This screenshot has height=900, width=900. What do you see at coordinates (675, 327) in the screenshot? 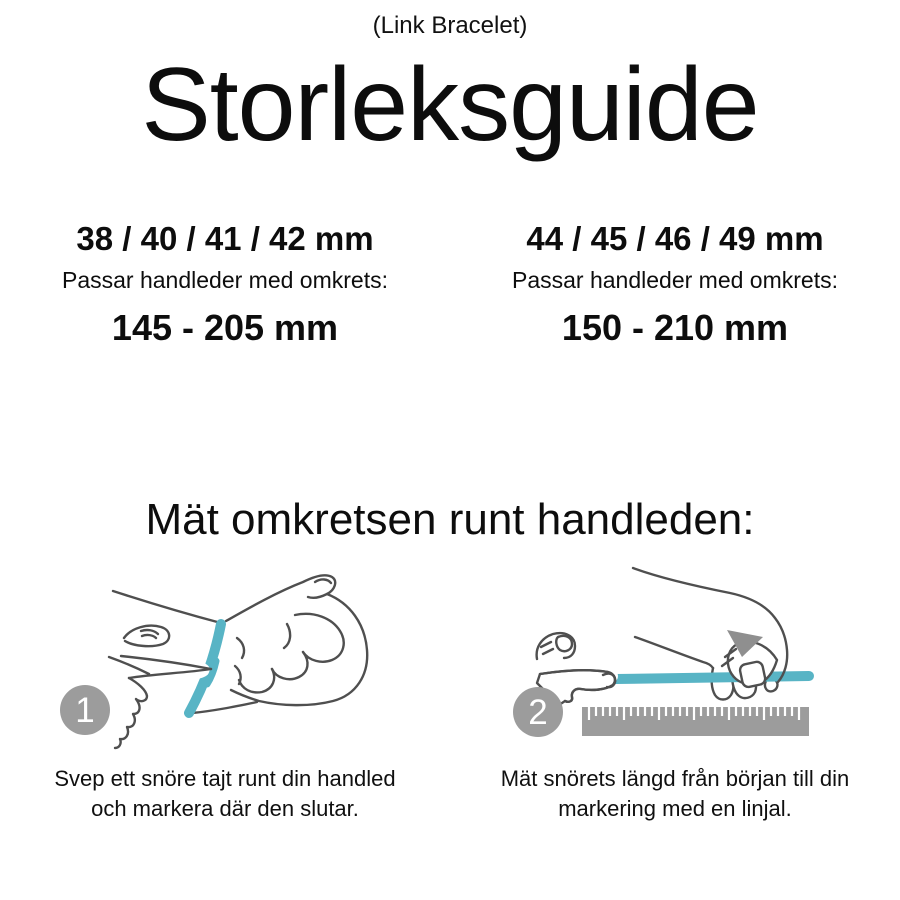
I see `wrist-range-large: 150 - 210 mm` at bounding box center [675, 327].